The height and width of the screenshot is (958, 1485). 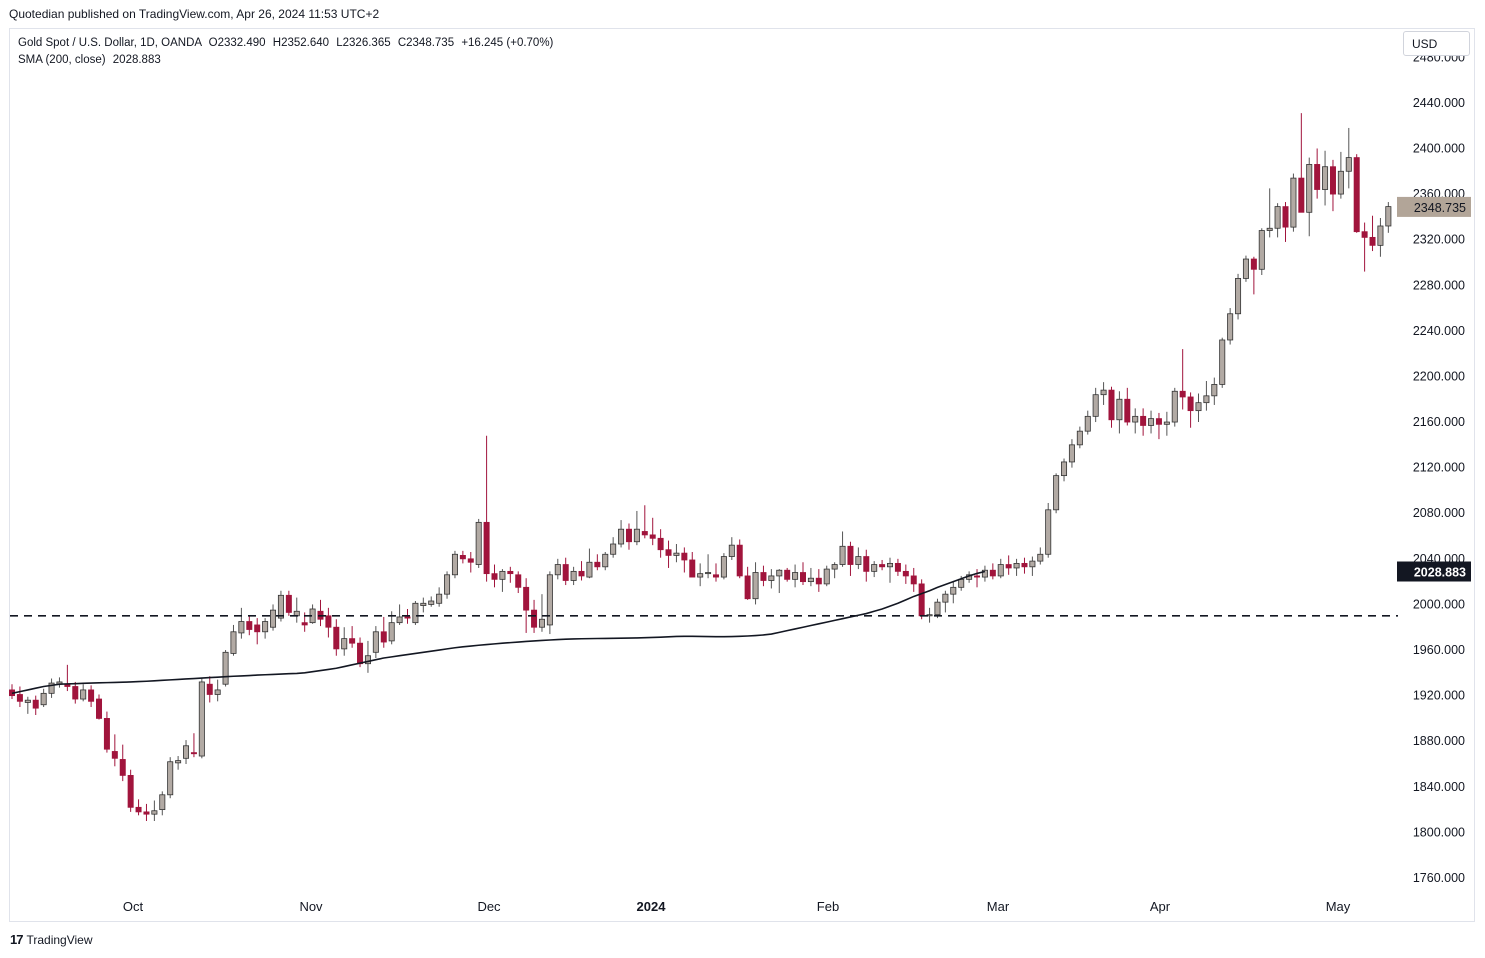 What do you see at coordinates (1439, 285) in the screenshot?
I see `price-tick-label: 2280.000` at bounding box center [1439, 285].